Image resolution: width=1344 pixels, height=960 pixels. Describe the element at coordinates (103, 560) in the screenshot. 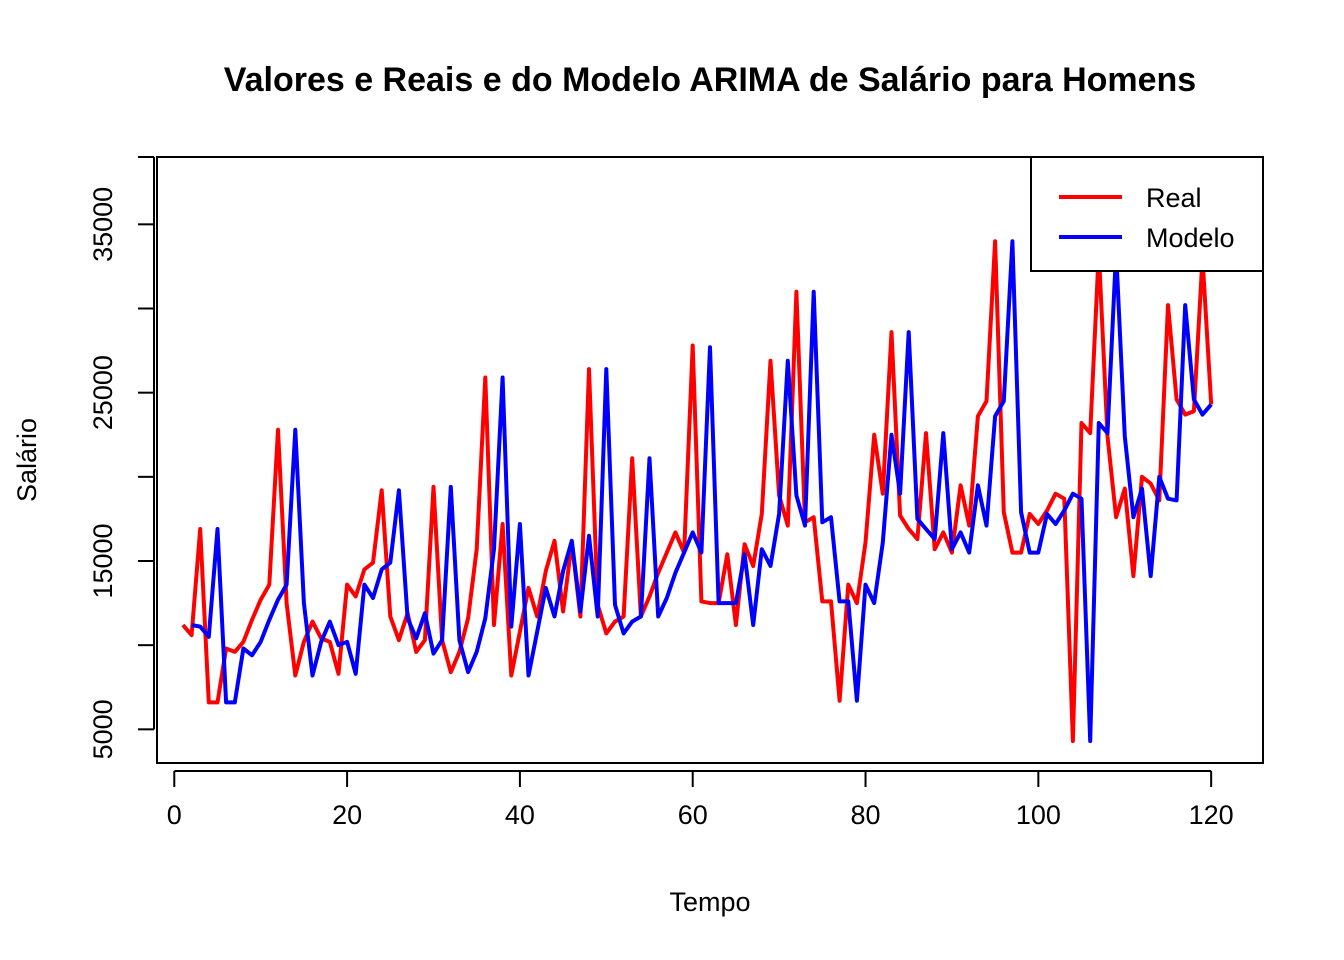

I see `y-tick-label: 15000` at that location.